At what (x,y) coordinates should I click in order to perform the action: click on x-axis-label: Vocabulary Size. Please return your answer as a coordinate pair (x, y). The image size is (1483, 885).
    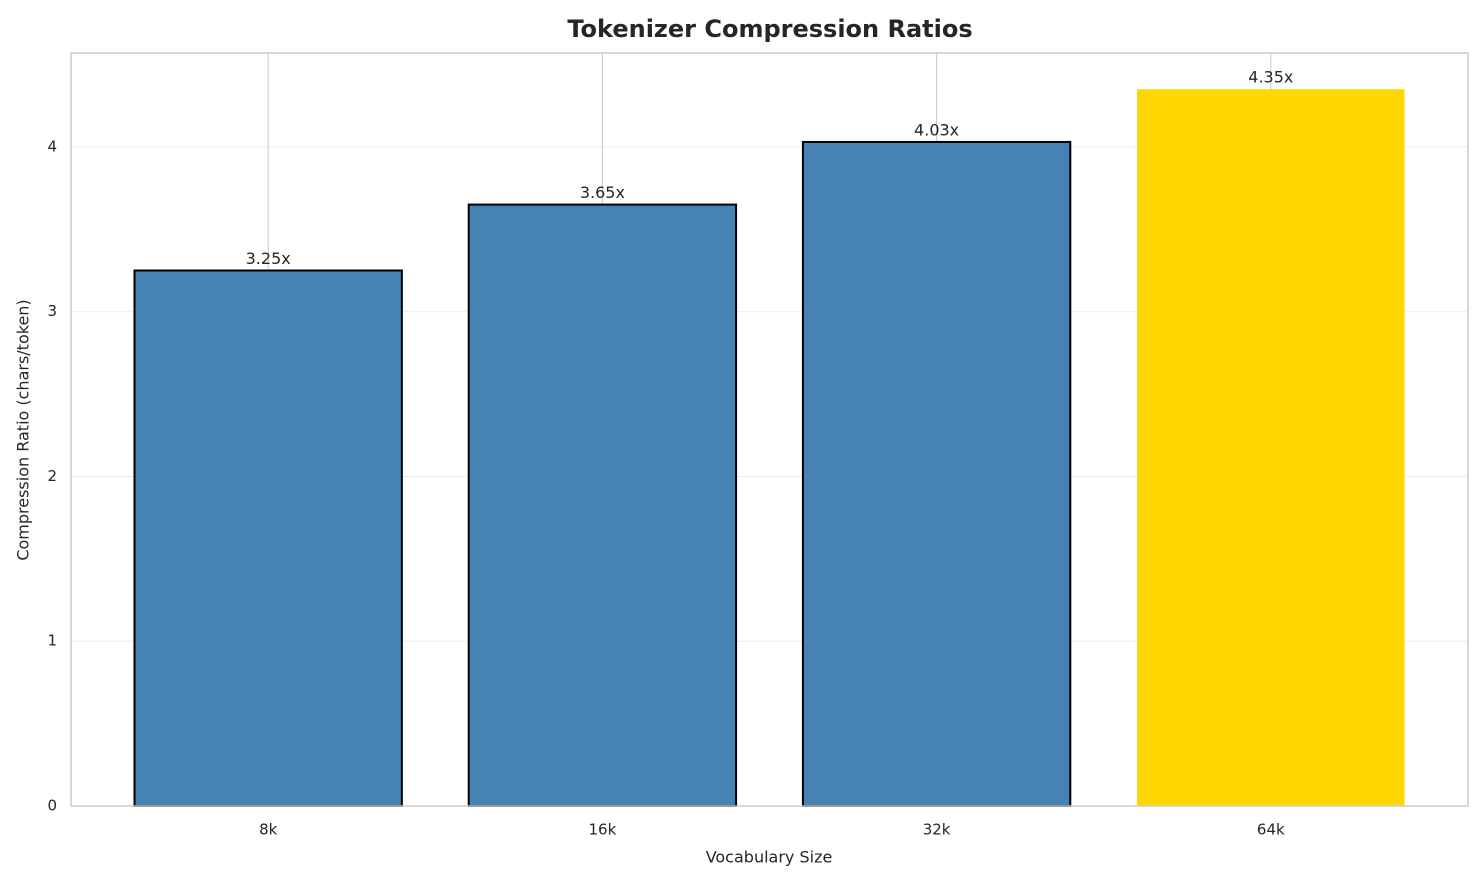
    Looking at the image, I should click on (769, 857).